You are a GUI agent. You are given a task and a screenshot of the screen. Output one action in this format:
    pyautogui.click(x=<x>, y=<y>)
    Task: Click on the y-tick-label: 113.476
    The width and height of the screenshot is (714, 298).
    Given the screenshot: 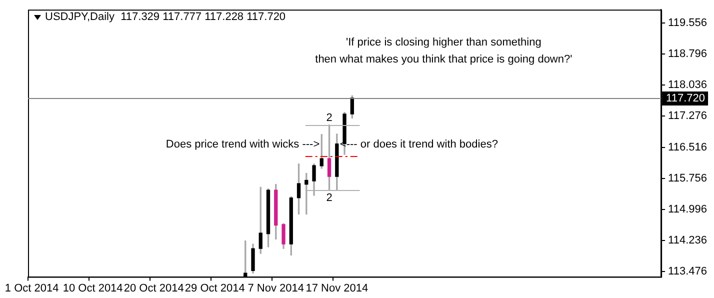 What is the action you would take?
    pyautogui.click(x=688, y=272)
    